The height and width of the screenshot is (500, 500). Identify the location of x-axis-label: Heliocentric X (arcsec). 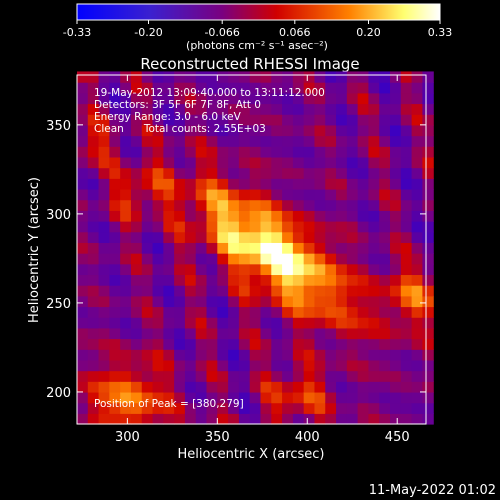
(251, 454).